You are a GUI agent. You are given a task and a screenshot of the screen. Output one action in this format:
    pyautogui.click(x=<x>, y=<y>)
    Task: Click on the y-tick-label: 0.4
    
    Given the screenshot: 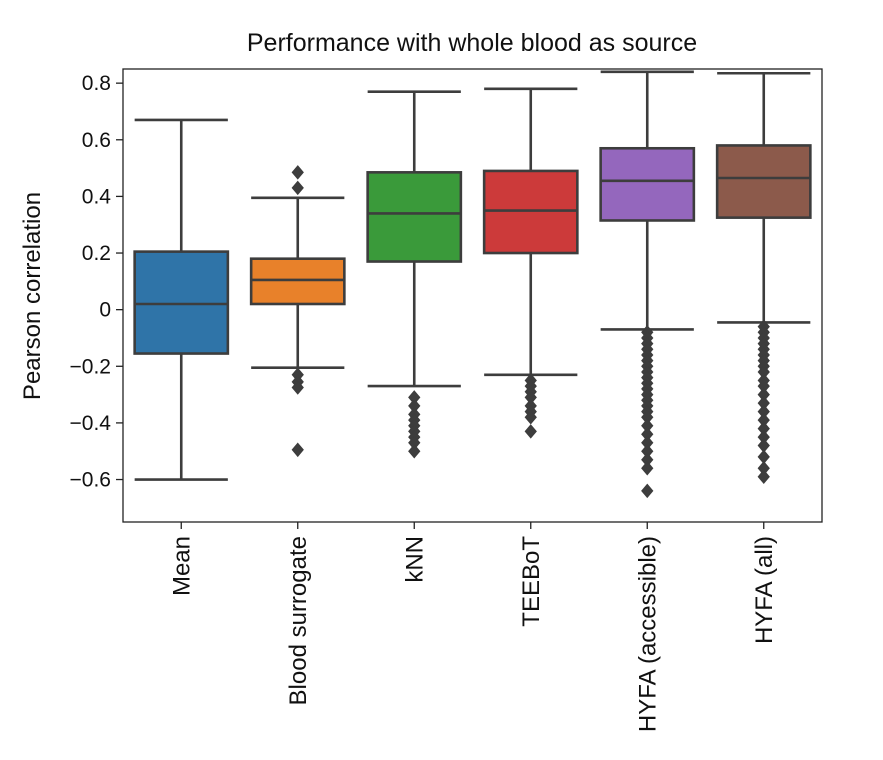 What is the action you would take?
    pyautogui.click(x=97, y=196)
    